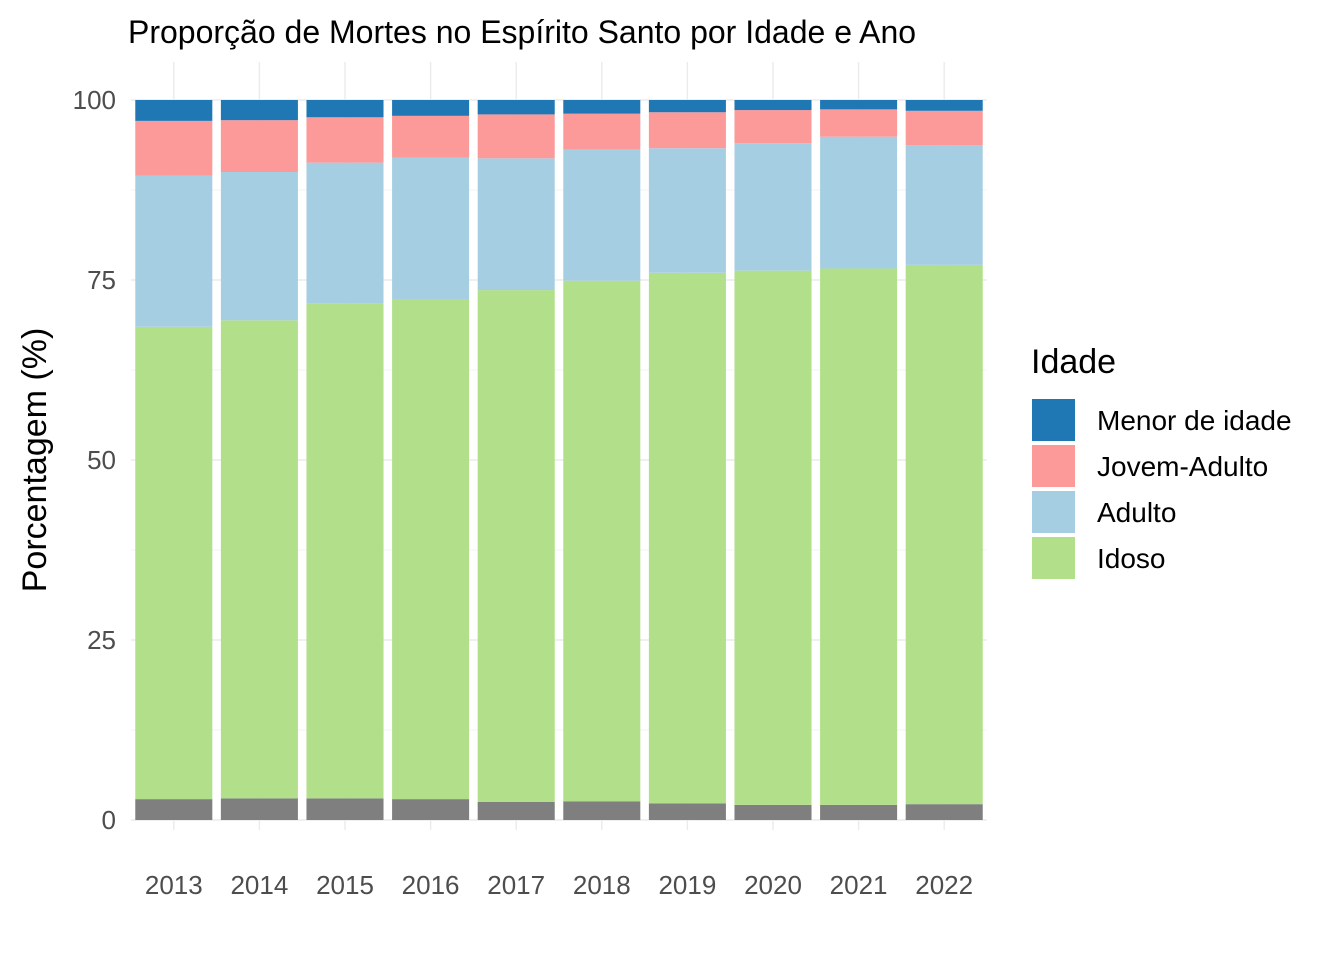 This screenshot has width=1344, height=965. What do you see at coordinates (259, 246) in the screenshot?
I see `bar-segment-2014-adulto` at bounding box center [259, 246].